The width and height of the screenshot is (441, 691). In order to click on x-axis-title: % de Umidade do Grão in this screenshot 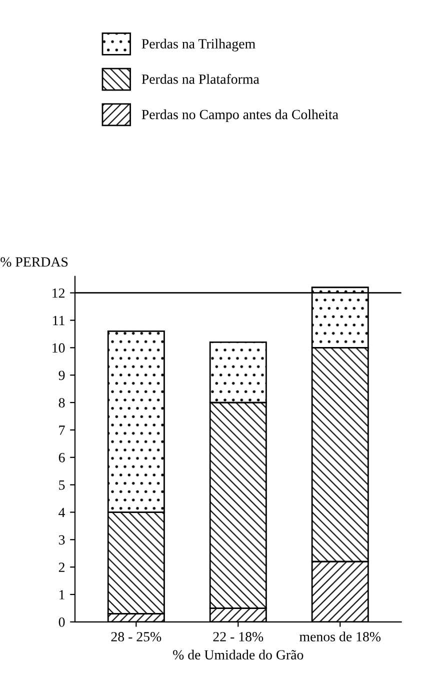, I will do `click(238, 655)`.